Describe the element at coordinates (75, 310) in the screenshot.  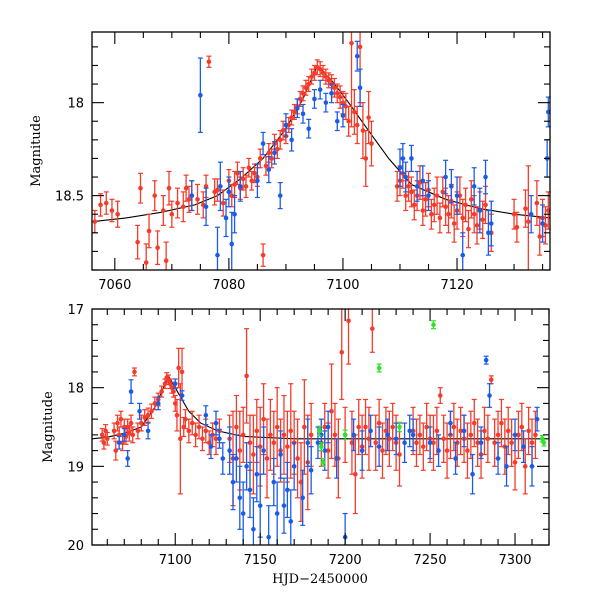
I see `y-tick-label: 17` at that location.